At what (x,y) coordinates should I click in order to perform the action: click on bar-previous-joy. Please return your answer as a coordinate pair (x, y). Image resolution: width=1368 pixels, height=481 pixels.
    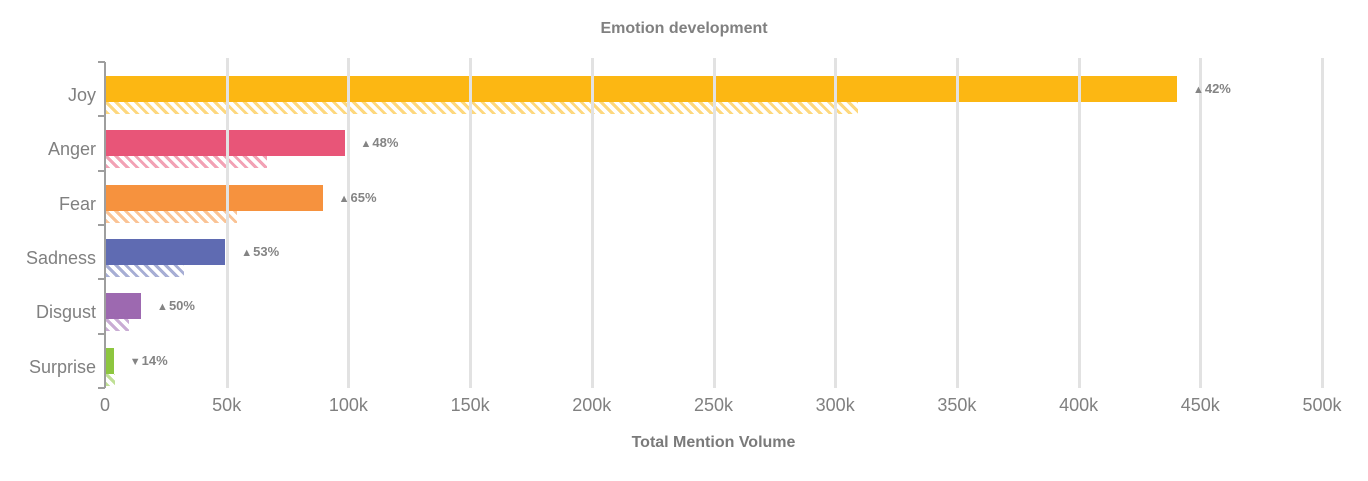
    Looking at the image, I should click on (482, 108).